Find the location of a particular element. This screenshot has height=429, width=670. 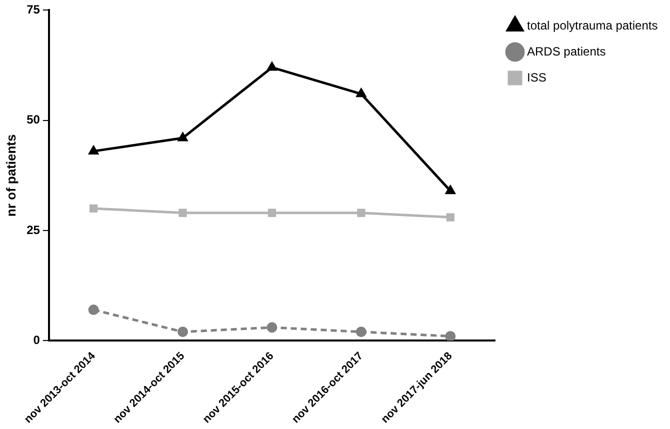

legend-label: total polytrauma patients is located at coordinates (592, 25).